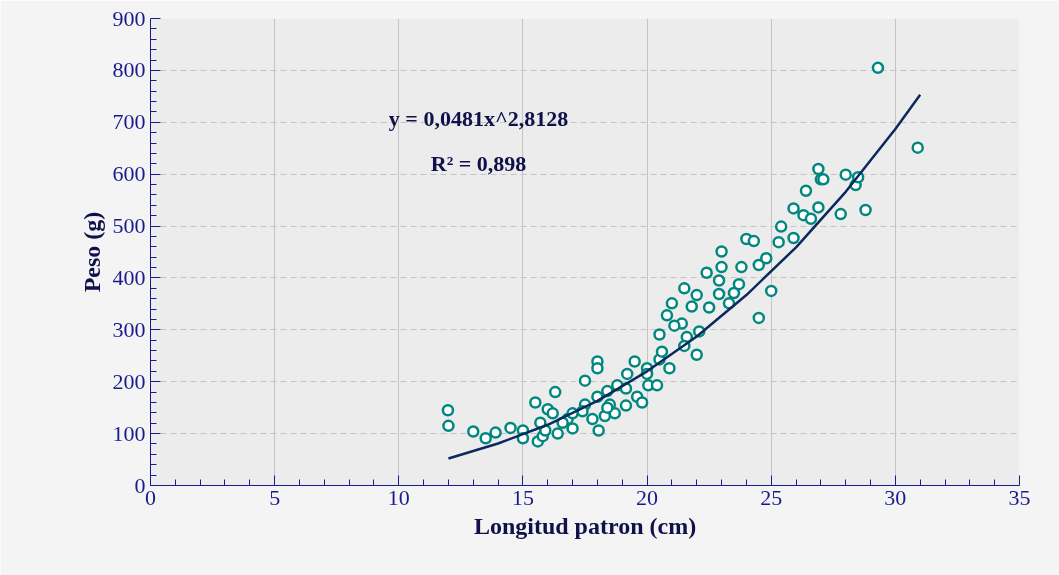 The height and width of the screenshot is (575, 1059). I want to click on annotation: y = 0,0481x^2,8128, so click(478, 118).